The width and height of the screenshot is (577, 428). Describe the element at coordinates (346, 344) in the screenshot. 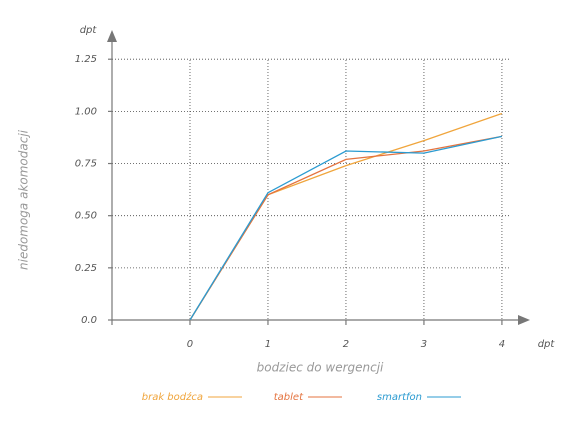

I see `x-tick-label: 2` at that location.